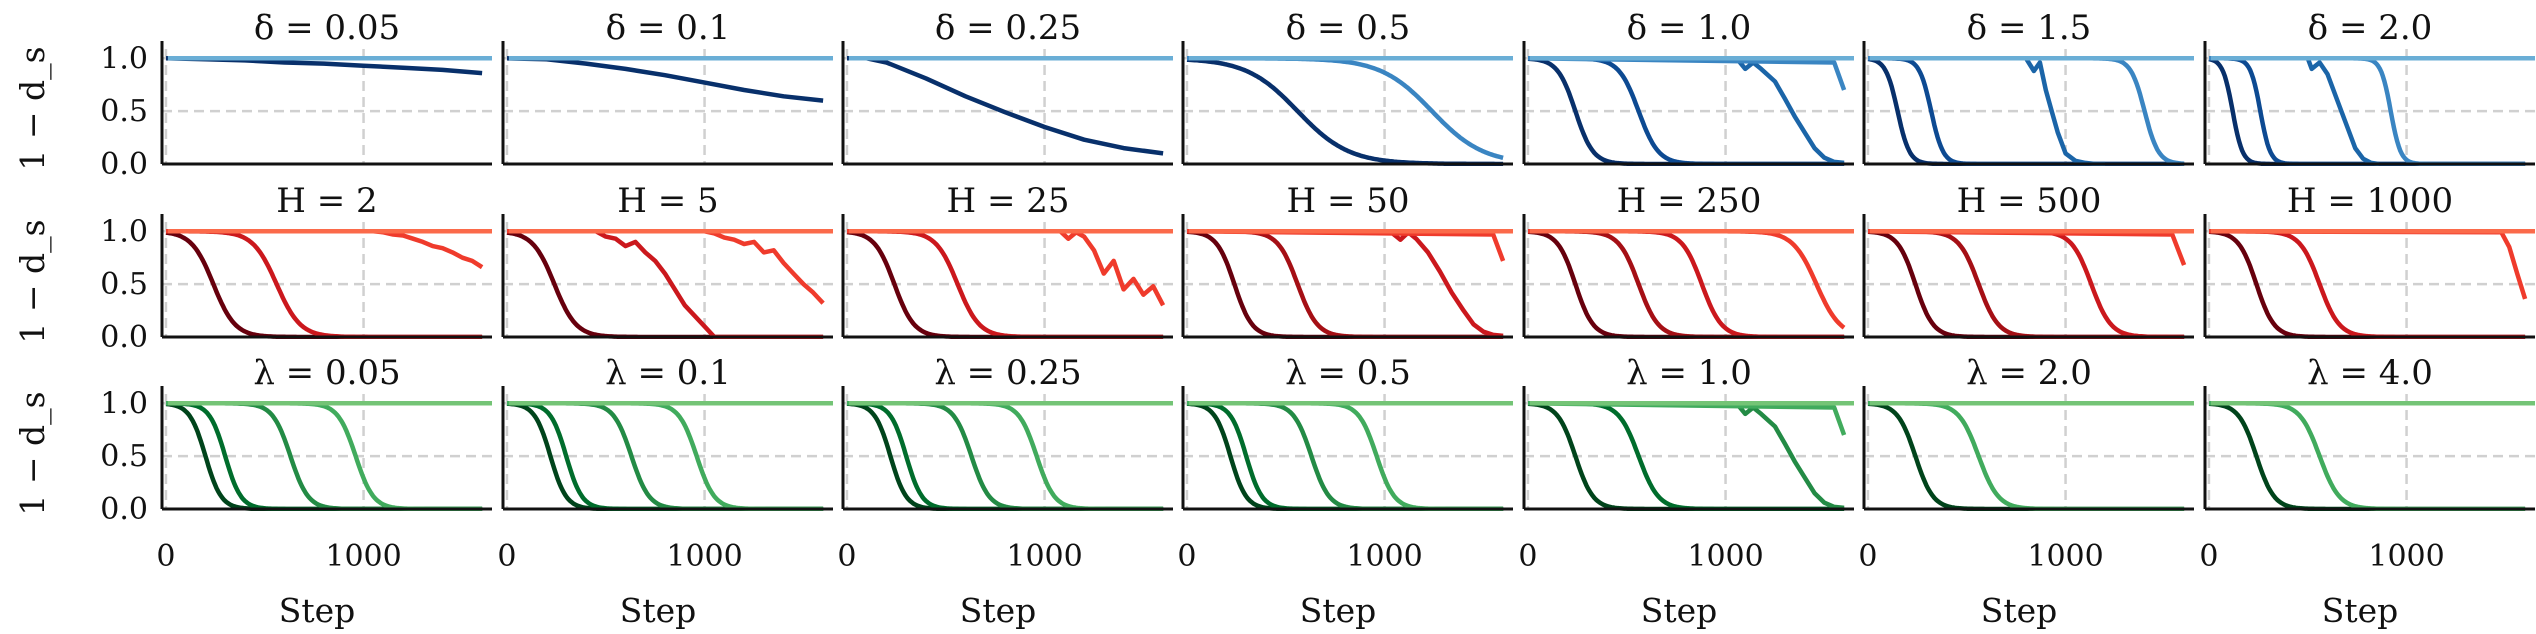  Describe the element at coordinates (1005, 491) in the screenshot. I see `panel-lambda-2: λ = 0.25 0 1000 Step` at that location.